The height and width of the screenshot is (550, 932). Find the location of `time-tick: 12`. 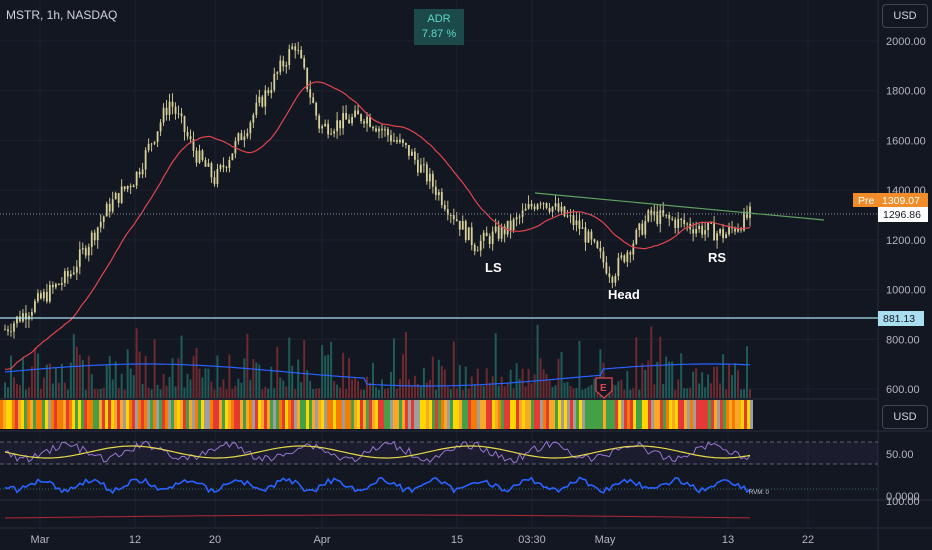

time-tick: 12 is located at coordinates (135, 540).